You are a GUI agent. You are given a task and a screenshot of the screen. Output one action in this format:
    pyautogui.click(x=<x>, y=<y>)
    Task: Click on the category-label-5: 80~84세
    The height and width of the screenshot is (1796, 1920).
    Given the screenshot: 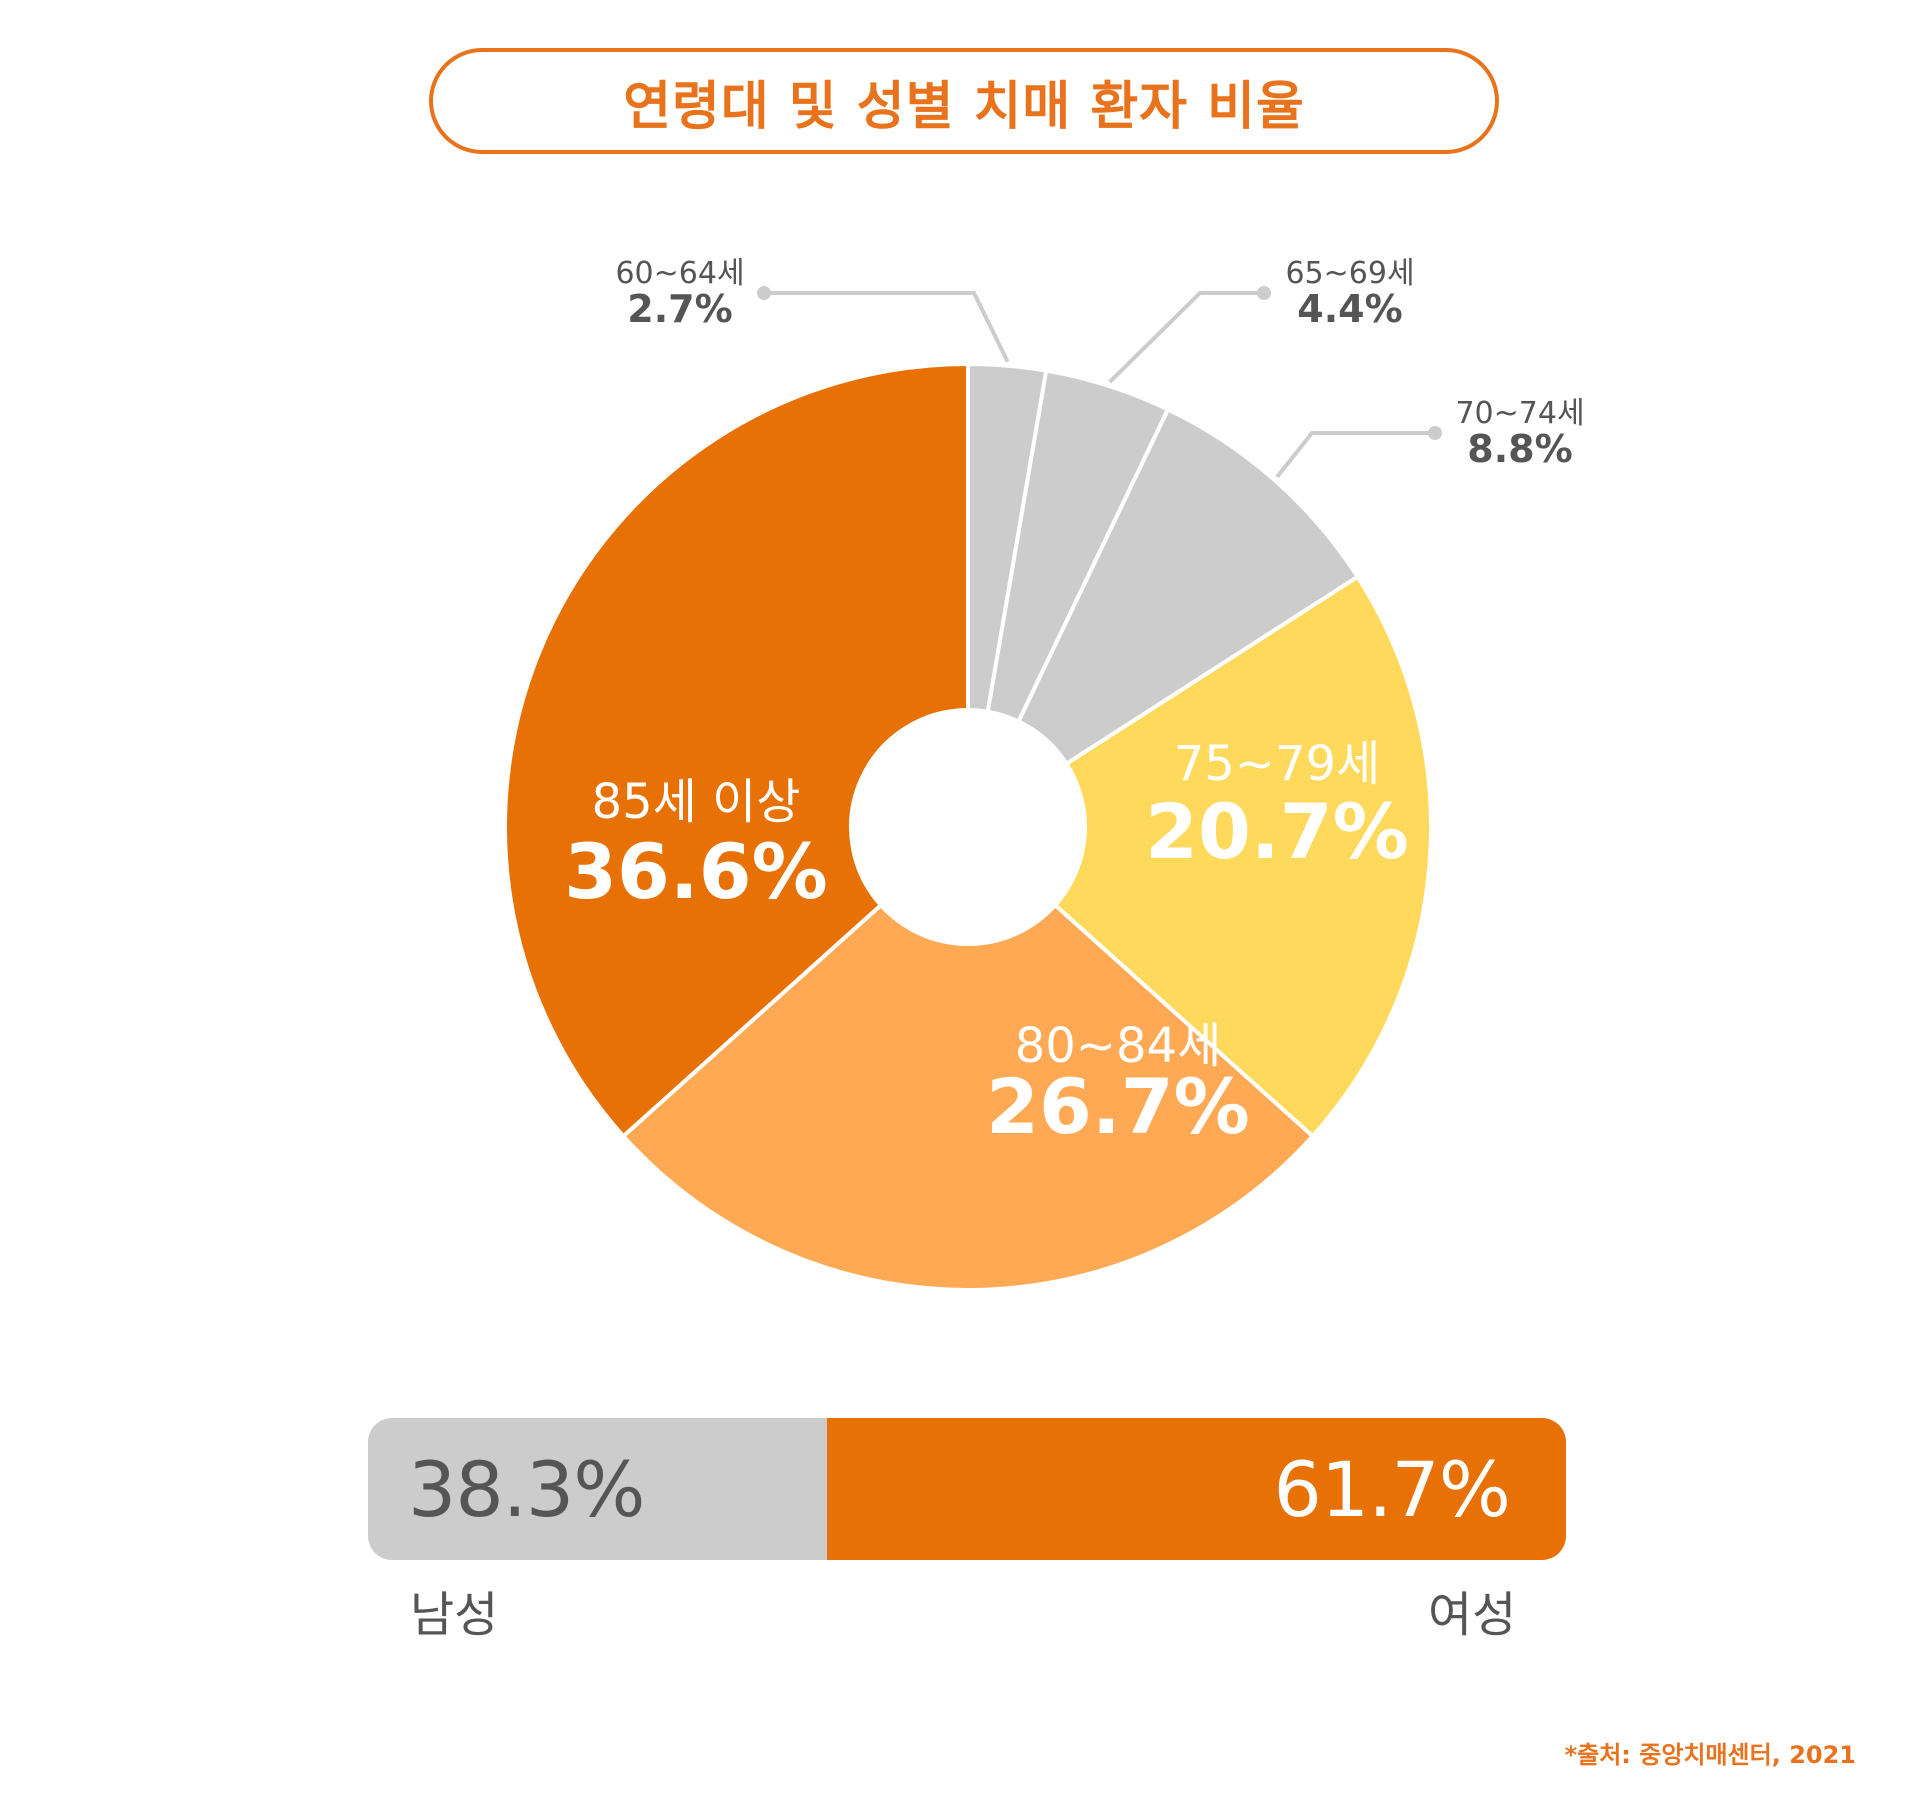 What is the action you would take?
    pyautogui.click(x=1118, y=1046)
    